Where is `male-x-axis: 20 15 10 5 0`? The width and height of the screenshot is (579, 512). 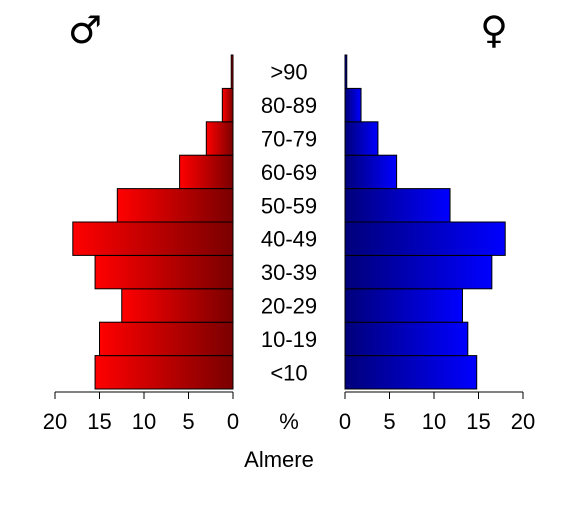 male-x-axis: 20 15 10 5 0 is located at coordinates (141, 412).